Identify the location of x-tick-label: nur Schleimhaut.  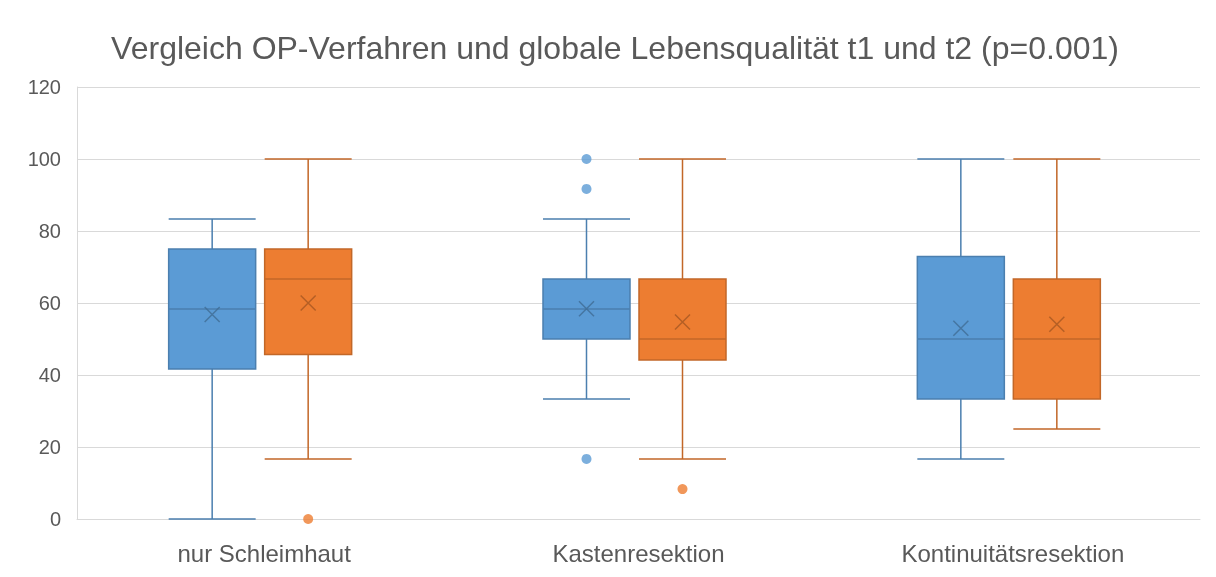
(264, 553).